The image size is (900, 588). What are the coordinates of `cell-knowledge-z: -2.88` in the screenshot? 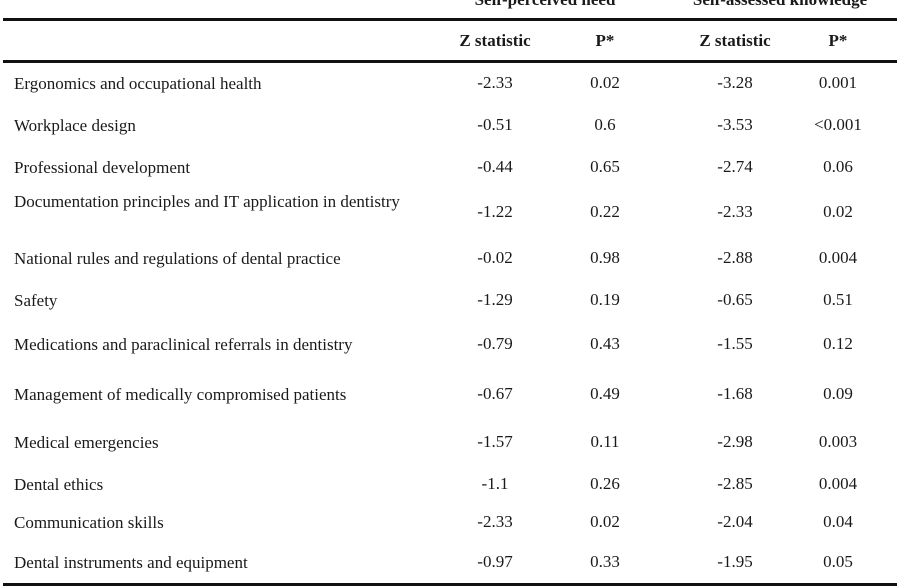 It's located at (735, 257).